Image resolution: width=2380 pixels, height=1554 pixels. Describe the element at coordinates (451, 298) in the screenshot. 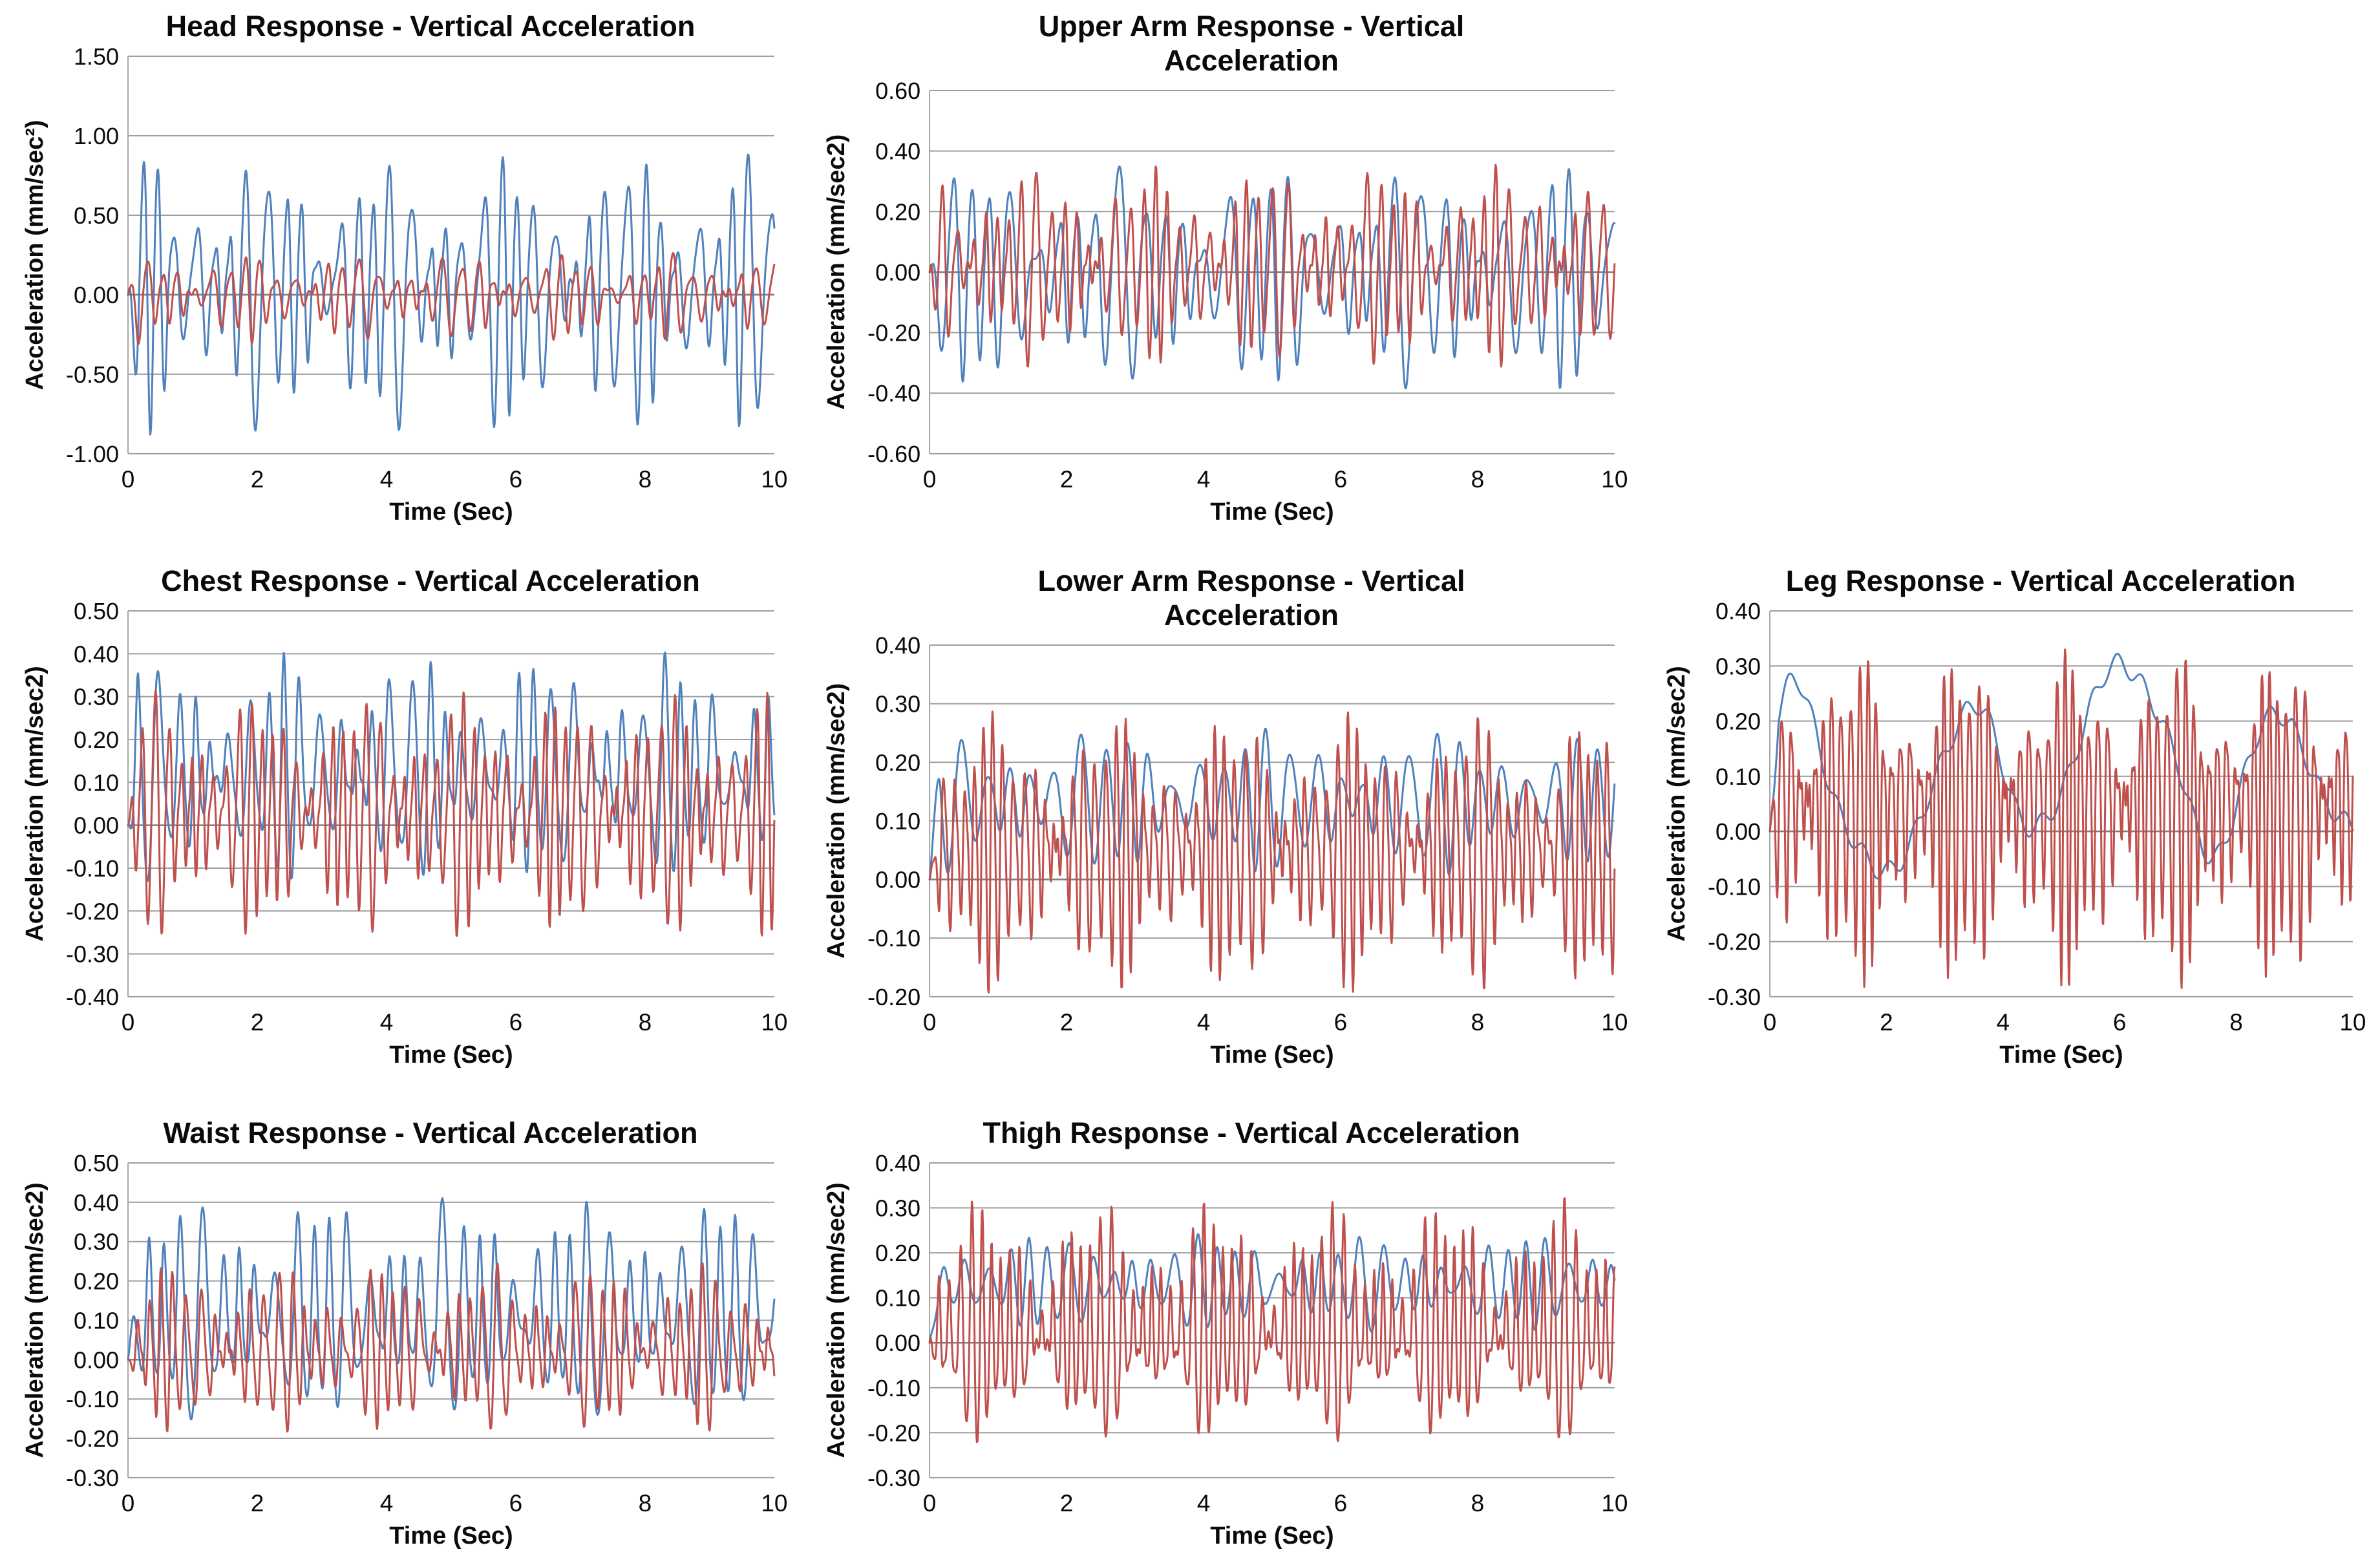

I see `head-series-2-line` at that location.